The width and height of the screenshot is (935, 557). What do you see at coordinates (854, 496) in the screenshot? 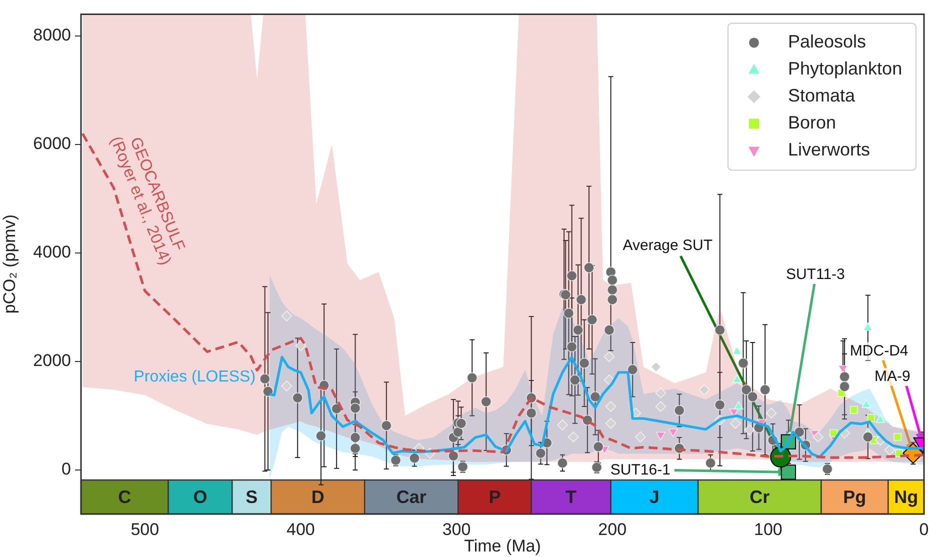
I see `band-label: Pg` at bounding box center [854, 496].